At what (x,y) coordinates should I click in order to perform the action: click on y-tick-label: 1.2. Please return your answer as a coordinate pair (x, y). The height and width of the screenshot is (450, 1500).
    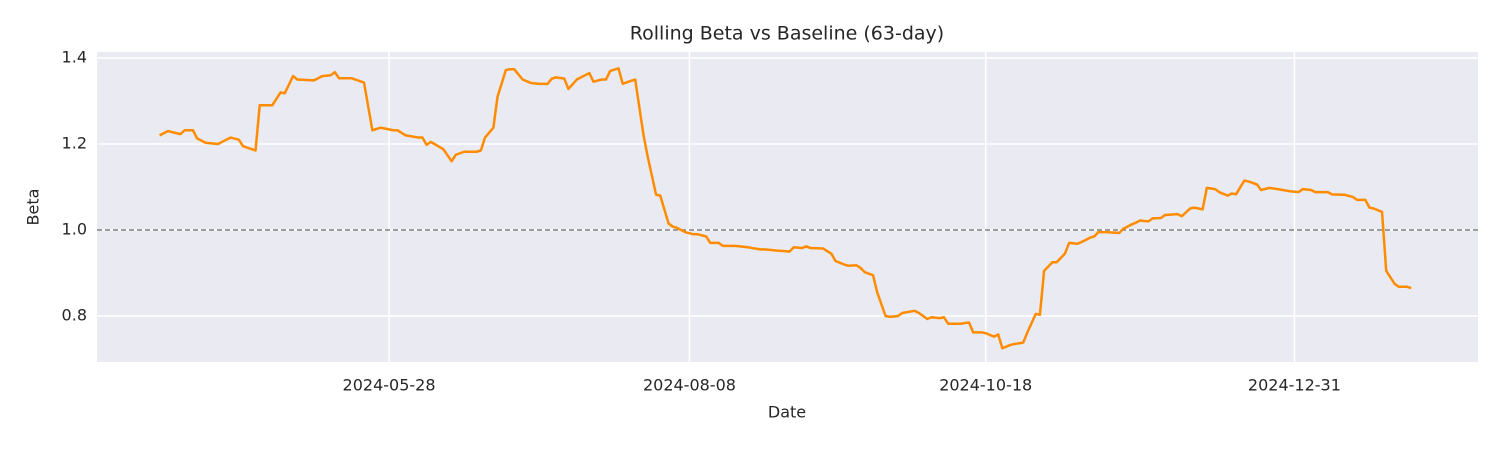
    Looking at the image, I should click on (74, 143).